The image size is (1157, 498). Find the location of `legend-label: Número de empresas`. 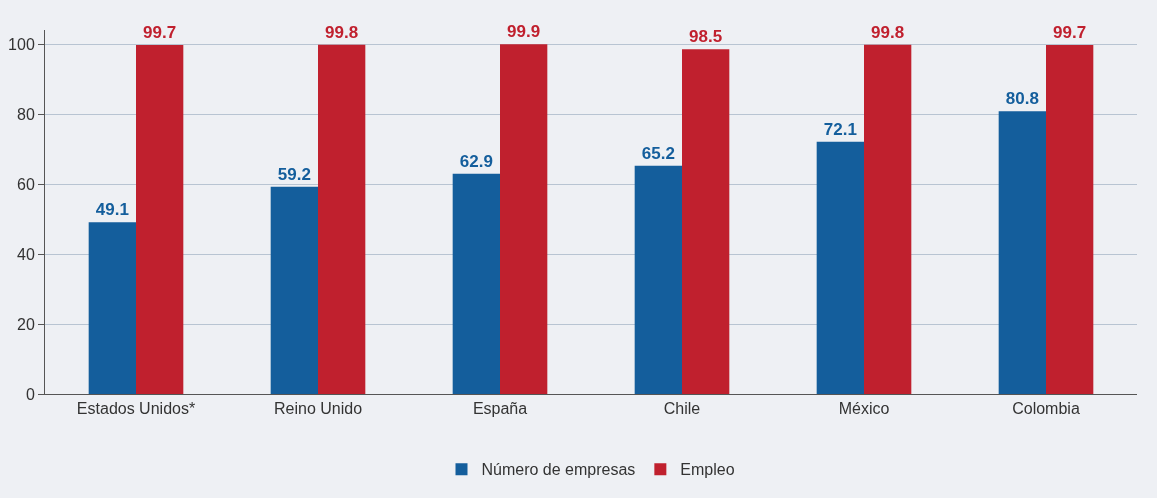

legend-label: Número de empresas is located at coordinates (558, 470).